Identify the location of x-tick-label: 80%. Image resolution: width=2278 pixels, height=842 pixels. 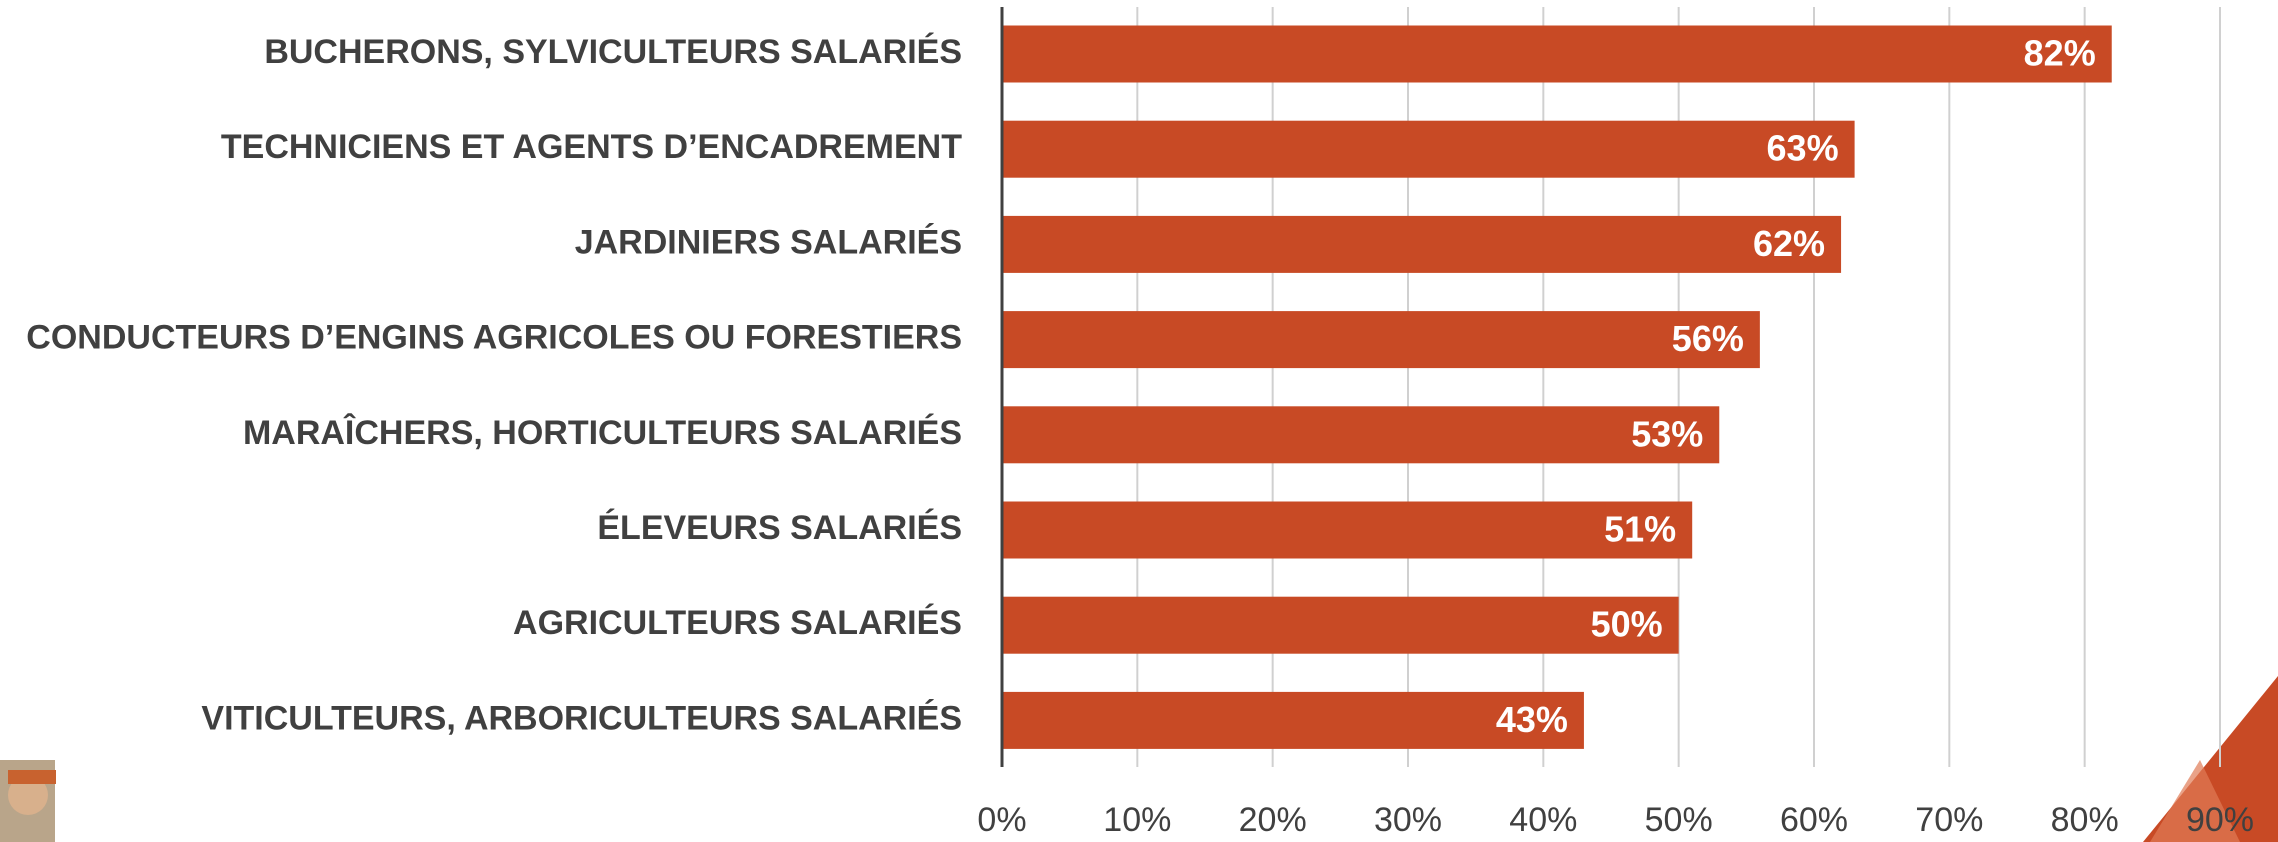
(2085, 820).